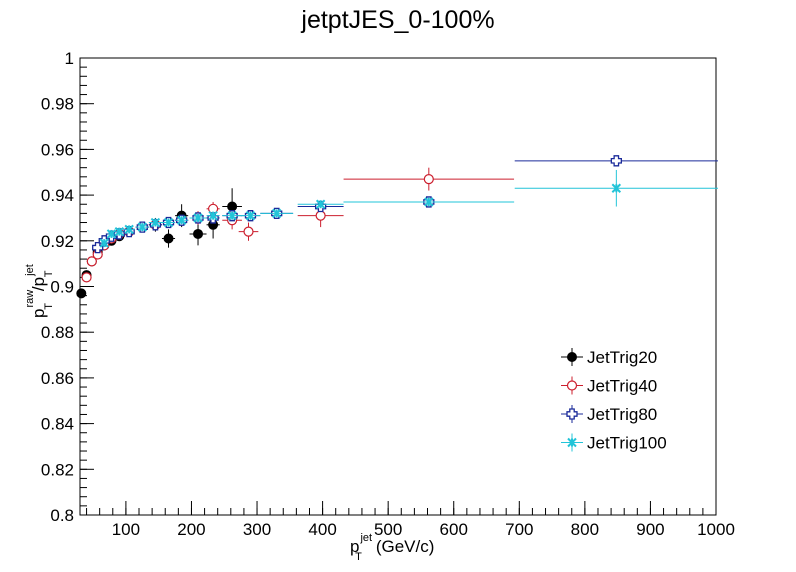 The height and width of the screenshot is (572, 796). I want to click on legend-item: JetTrig80, so click(609, 414).